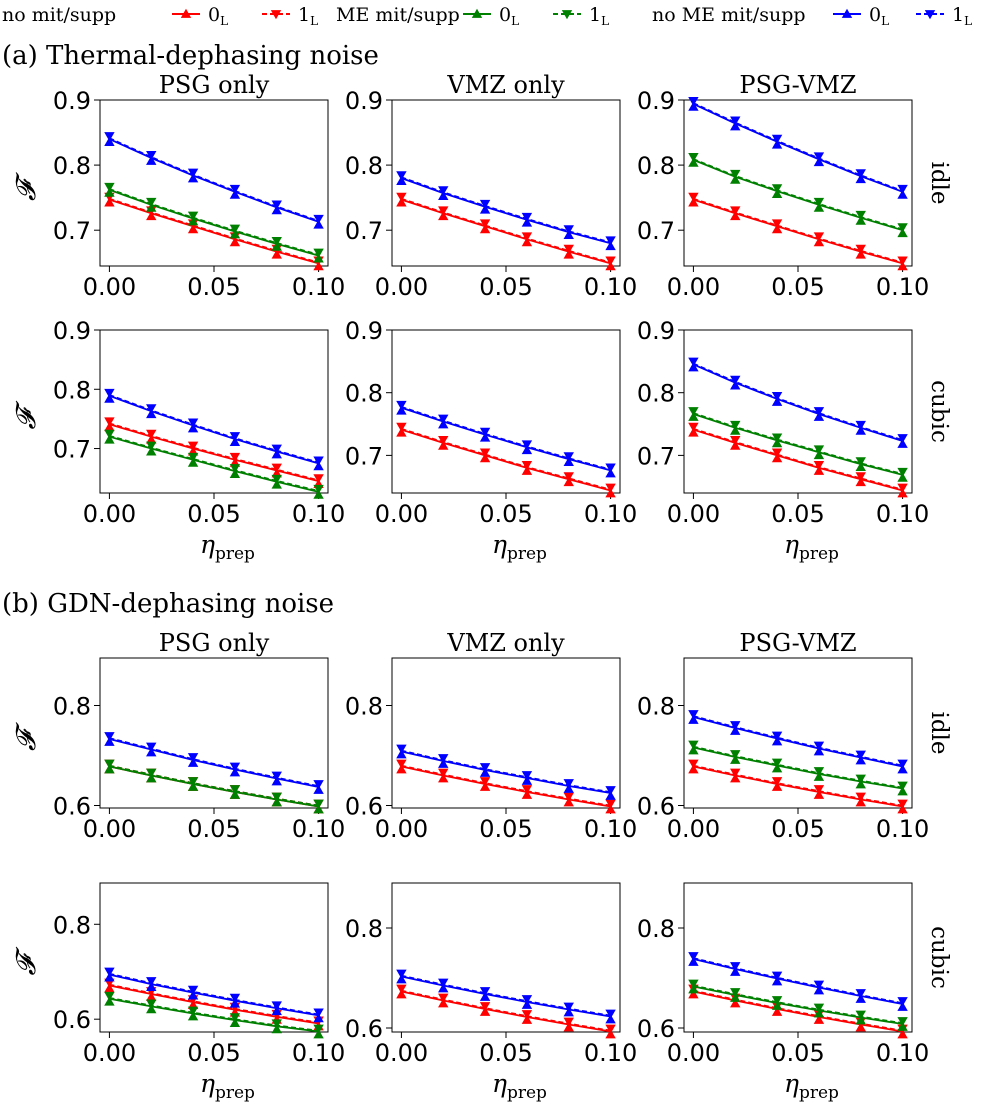  Describe the element at coordinates (26, 960) in the screenshot. I see `y-axis-label: 𝓕` at that location.